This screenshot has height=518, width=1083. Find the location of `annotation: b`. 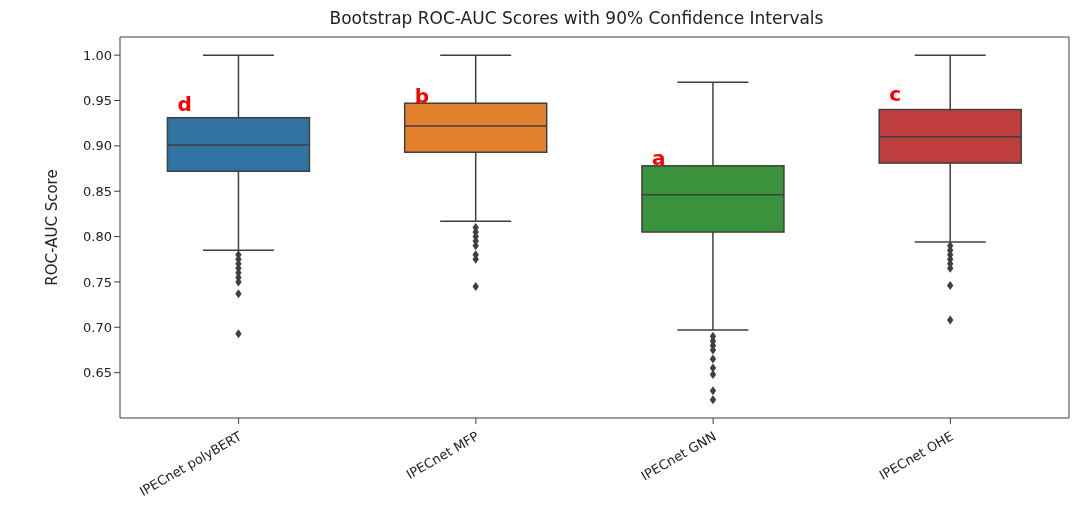

annotation: b is located at coordinates (422, 96).